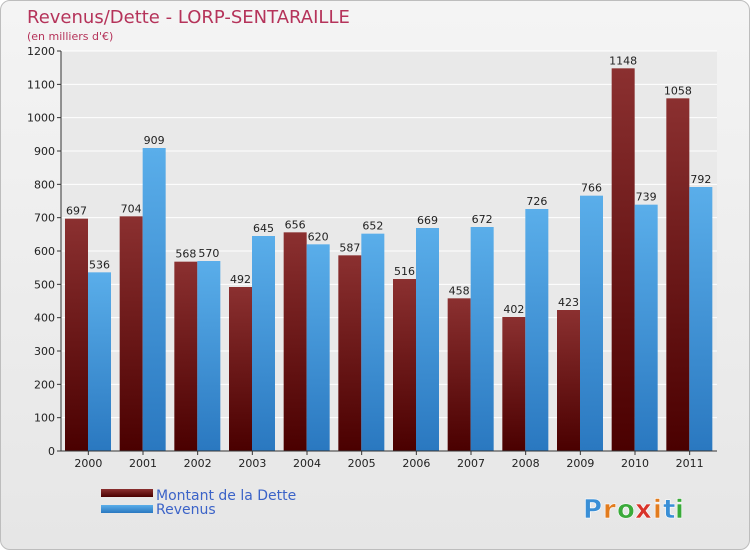 This screenshot has height=550, width=750. I want to click on value-label-revenue: 669, so click(427, 220).